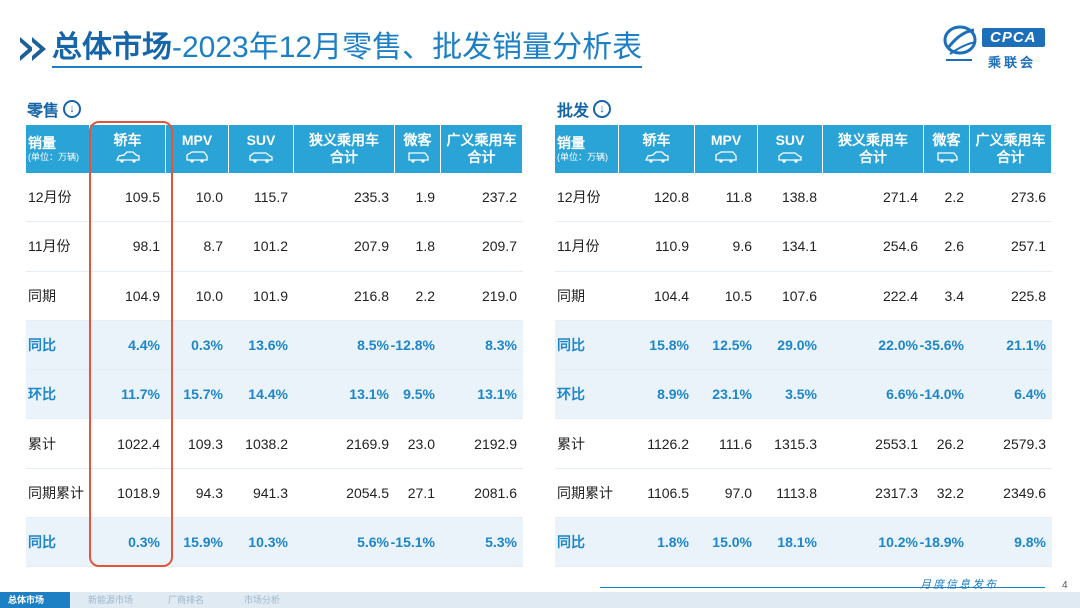 Image resolution: width=1080 pixels, height=608 pixels. Describe the element at coordinates (144, 345) in the screenshot. I see `table-cell: 4.4%` at that location.